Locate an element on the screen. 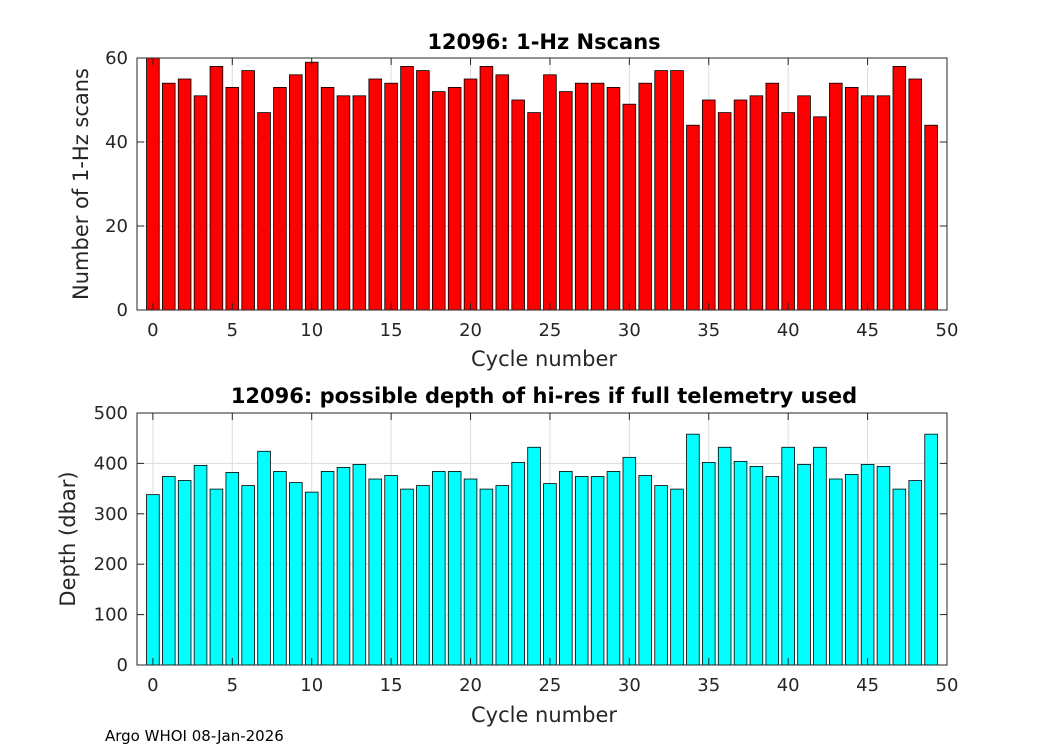  depth-y-tick-label: 500 is located at coordinates (111, 413).